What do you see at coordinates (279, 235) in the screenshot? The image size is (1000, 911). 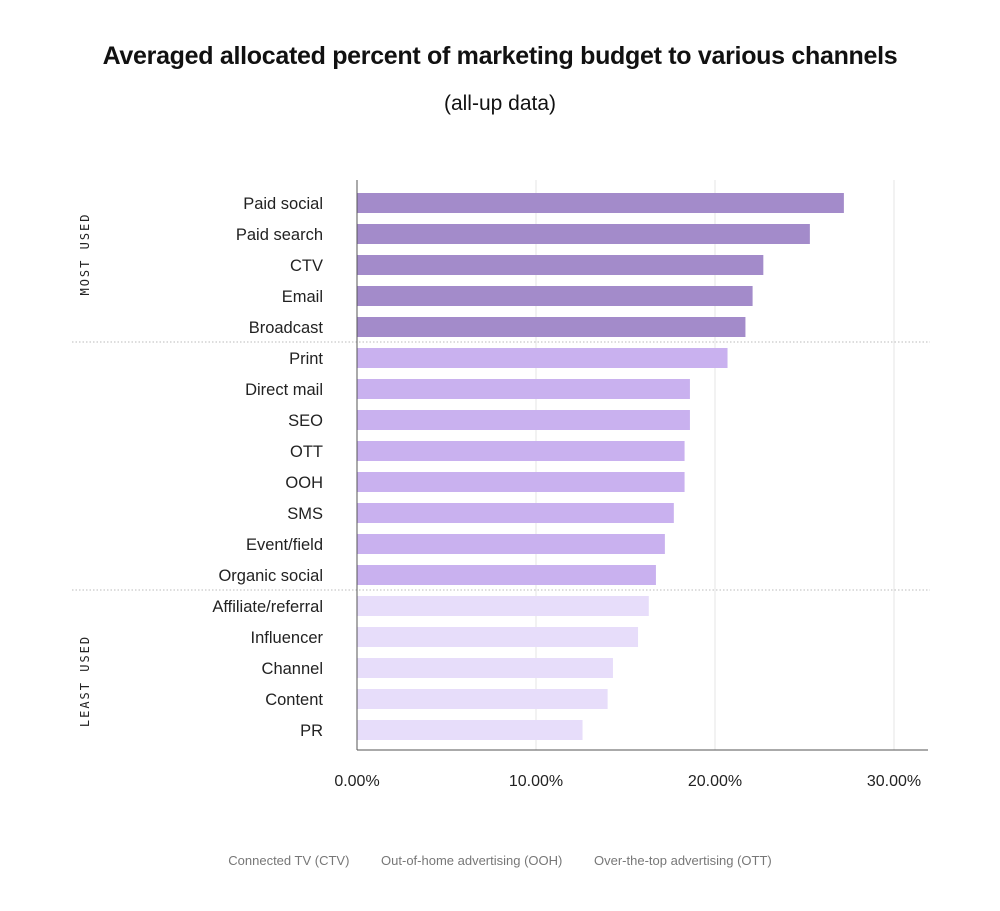 I see `category-label: Paid search` at bounding box center [279, 235].